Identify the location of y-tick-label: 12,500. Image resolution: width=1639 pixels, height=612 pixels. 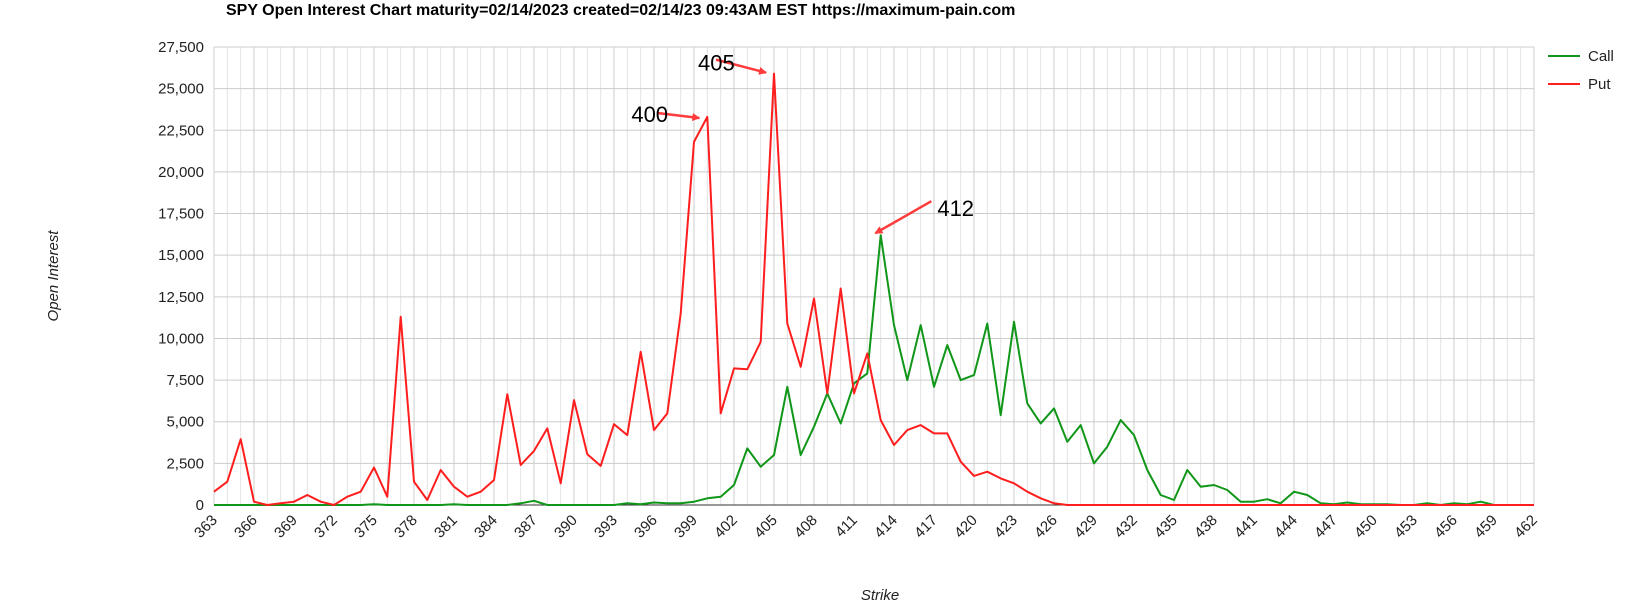
(181, 297).